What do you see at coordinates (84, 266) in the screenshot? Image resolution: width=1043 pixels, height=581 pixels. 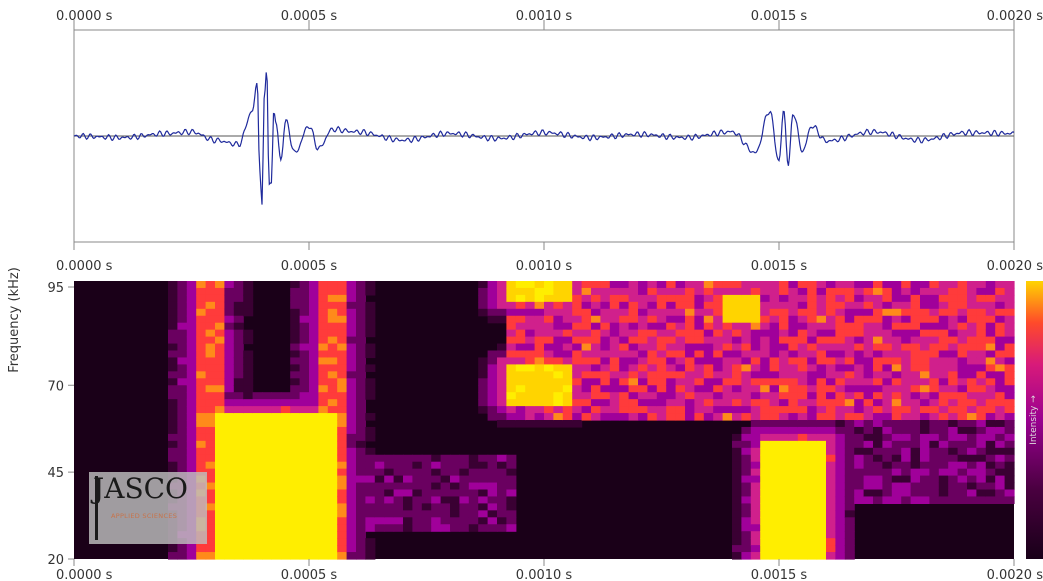 I see `spectrogram-top-x-tick-label: 0.0000 s` at bounding box center [84, 266].